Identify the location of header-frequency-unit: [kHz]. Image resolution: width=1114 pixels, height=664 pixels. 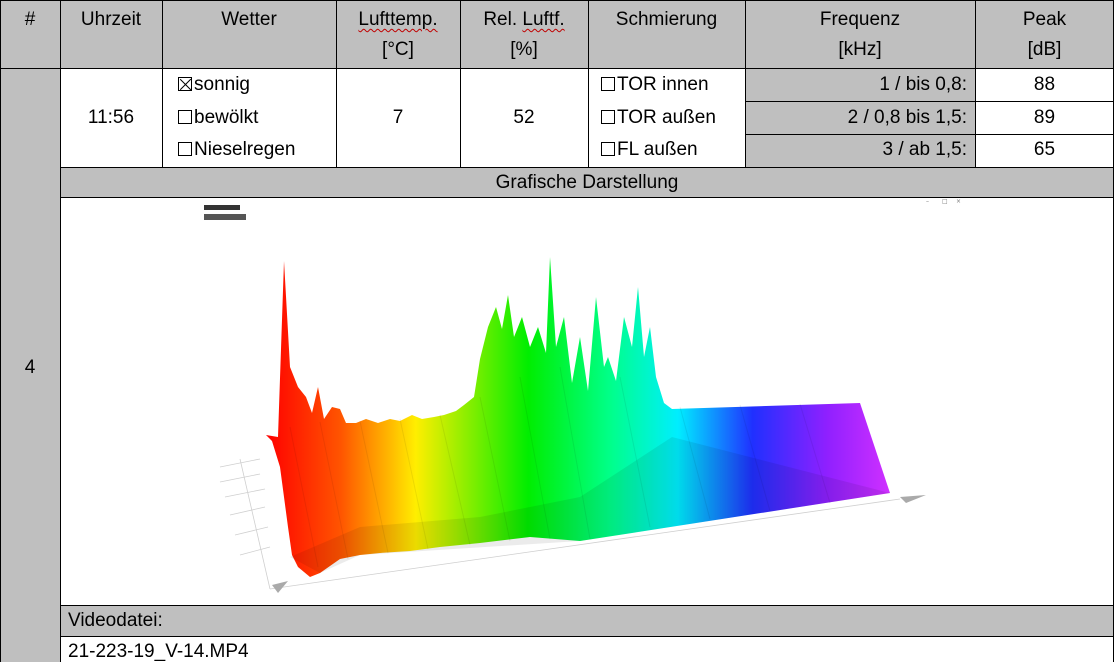
(860, 49).